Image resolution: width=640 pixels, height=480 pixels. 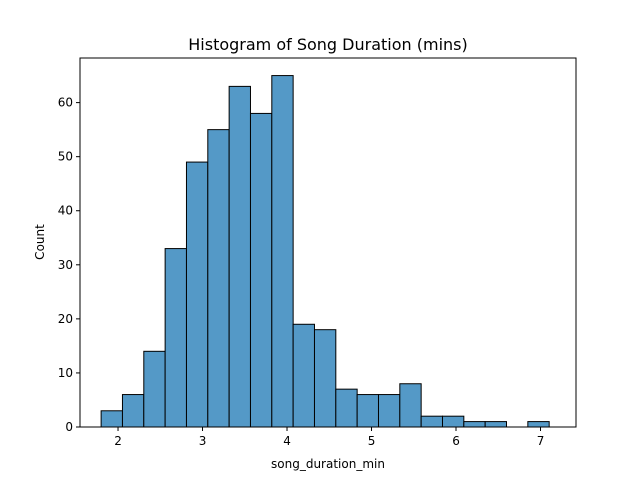 What do you see at coordinates (65, 157) in the screenshot?
I see `y-tick-label: 50` at bounding box center [65, 157].